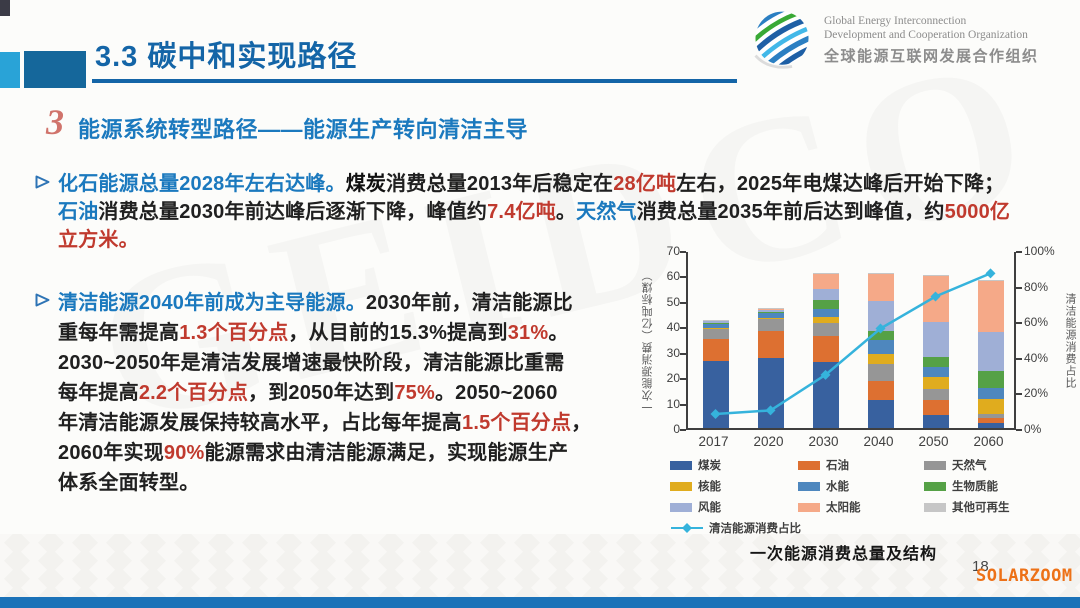 The width and height of the screenshot is (1080, 608). What do you see at coordinates (517, 423) in the screenshot?
I see `text-segment: 1.5个百分点` at bounding box center [517, 423].